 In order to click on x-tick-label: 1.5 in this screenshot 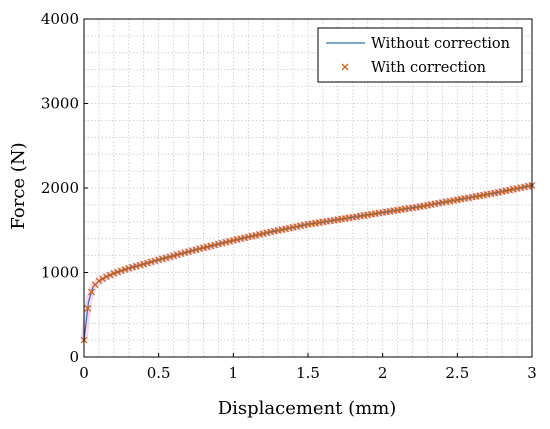, I will do `click(308, 373)`.